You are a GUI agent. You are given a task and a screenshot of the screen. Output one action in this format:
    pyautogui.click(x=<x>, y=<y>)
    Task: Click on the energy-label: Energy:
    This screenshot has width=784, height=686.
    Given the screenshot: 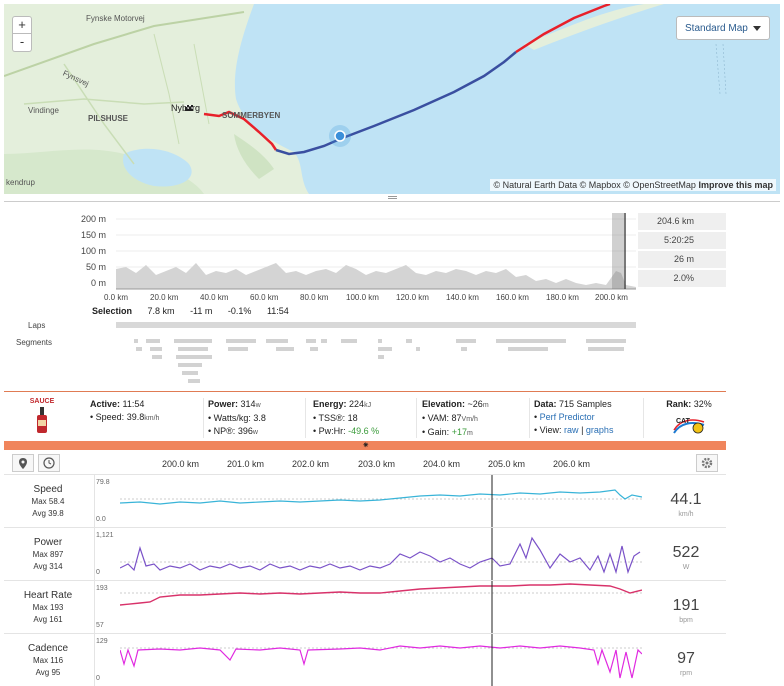 What is the action you would take?
    pyautogui.click(x=330, y=404)
    